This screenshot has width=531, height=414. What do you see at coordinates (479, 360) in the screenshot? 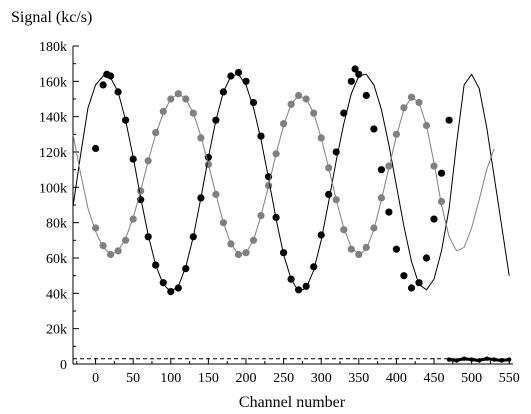
I see `noise-trace` at bounding box center [479, 360].